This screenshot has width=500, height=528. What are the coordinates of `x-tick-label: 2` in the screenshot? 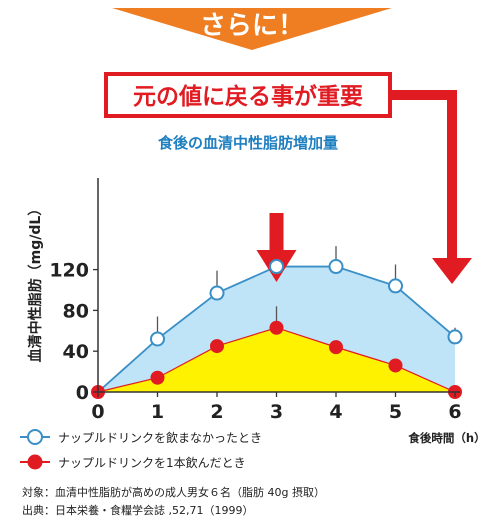 It's located at (216, 412).